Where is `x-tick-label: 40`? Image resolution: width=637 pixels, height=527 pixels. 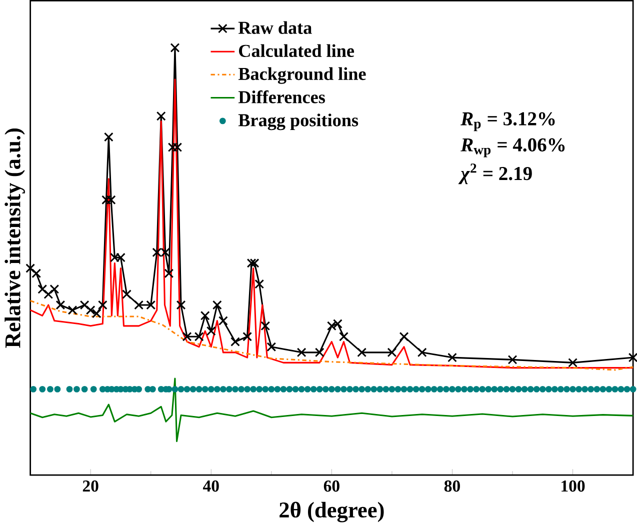
x-tick-label: 40 is located at coordinates (210, 486).